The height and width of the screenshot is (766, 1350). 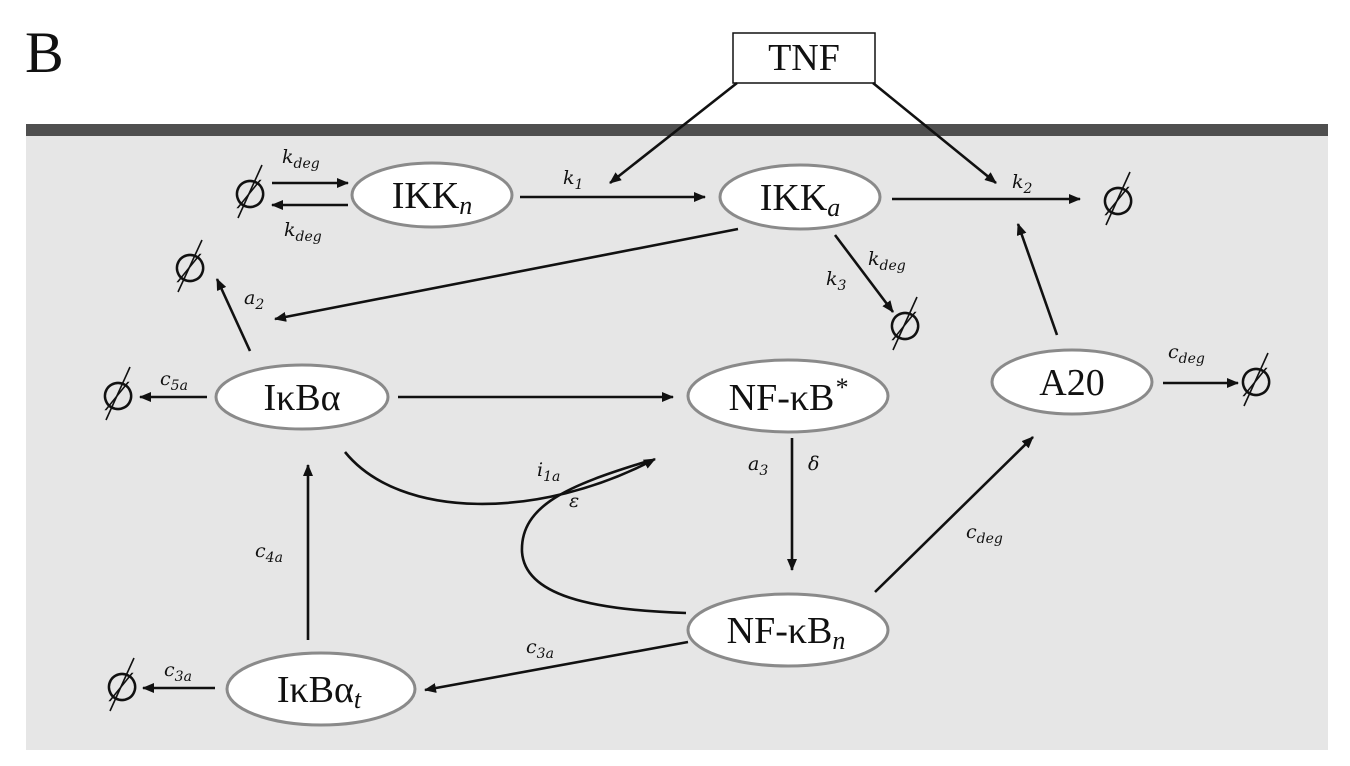 I want to click on svg-text: IκBαt, so click(x=319, y=691).